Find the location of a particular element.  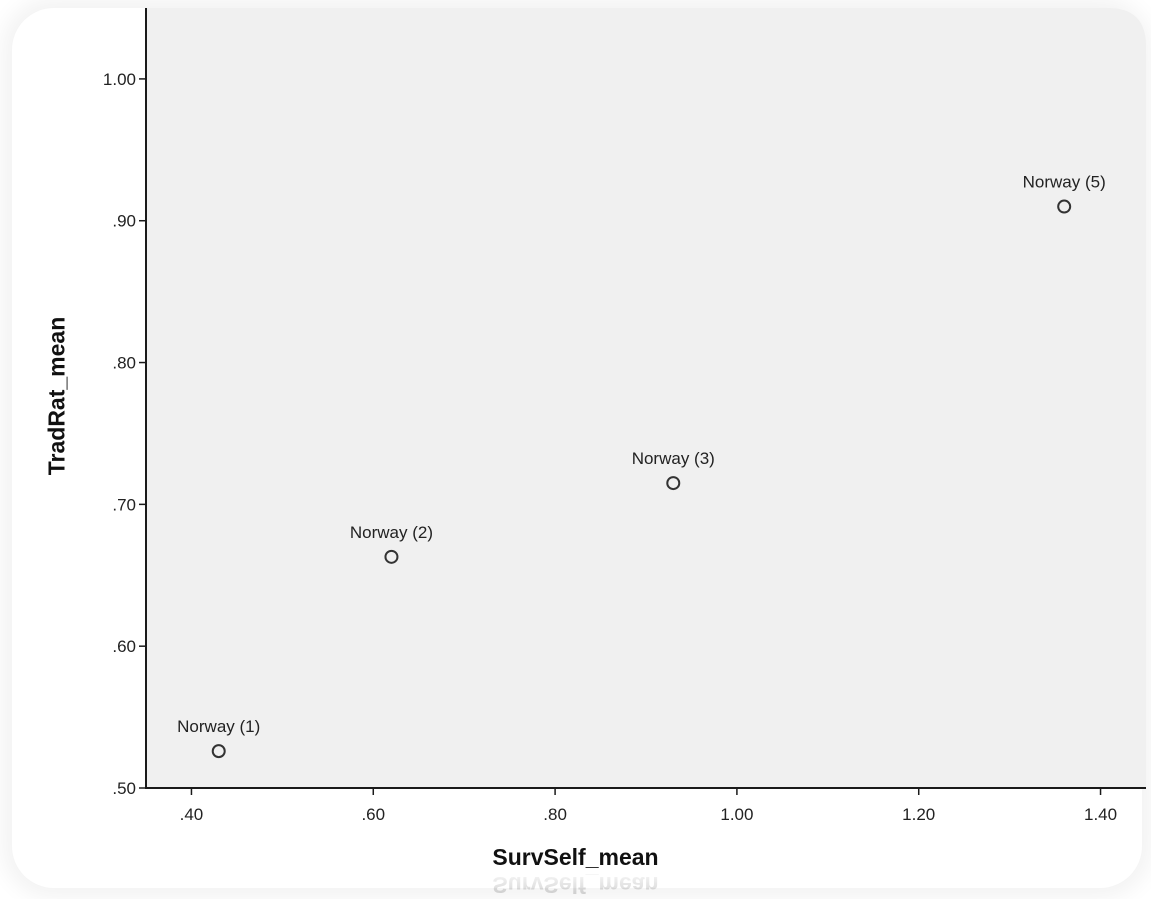

data-point-label: Norway (2) is located at coordinates (391, 532).